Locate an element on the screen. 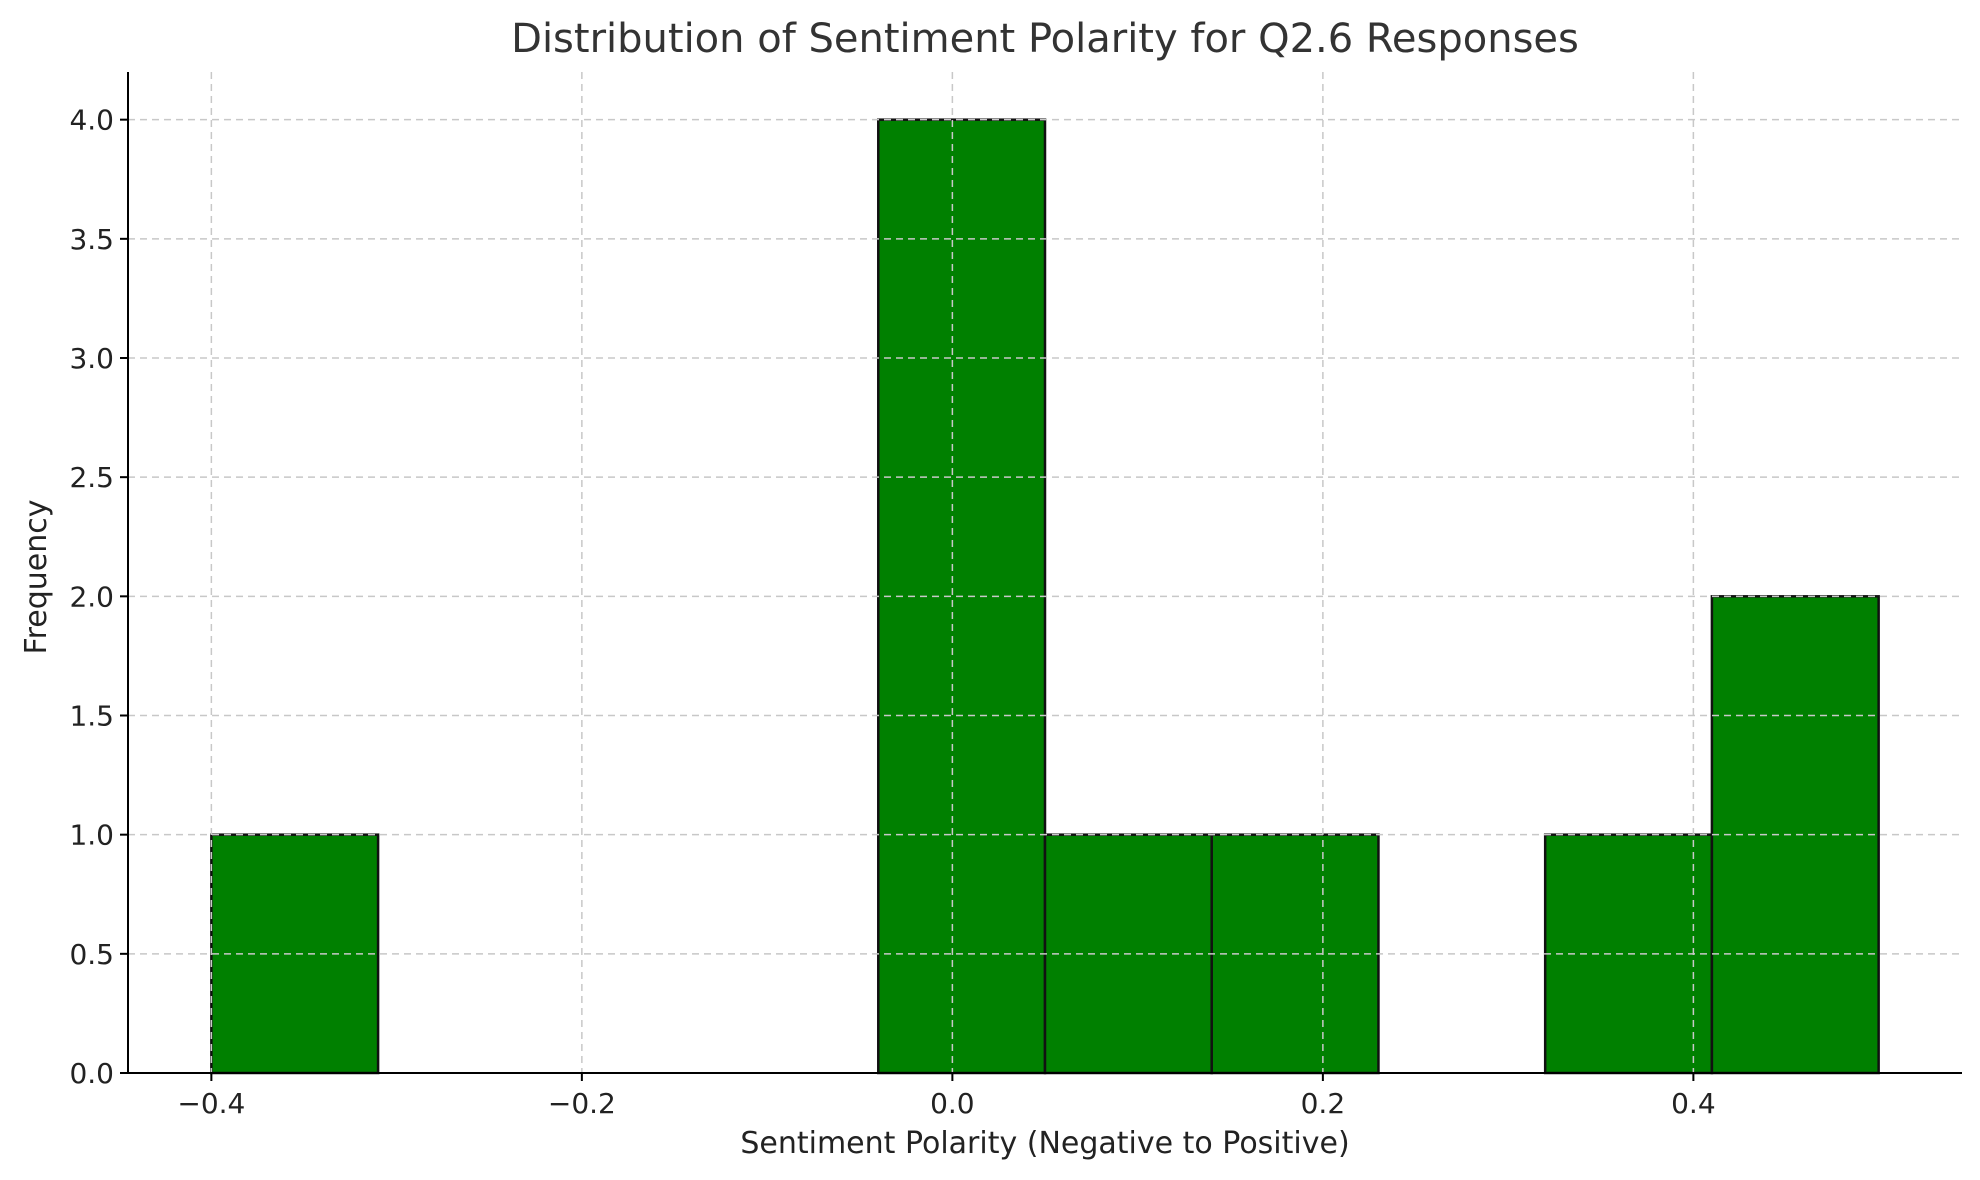 The image size is (1980, 1180). y-tick-label: 2.0 is located at coordinates (91, 596).